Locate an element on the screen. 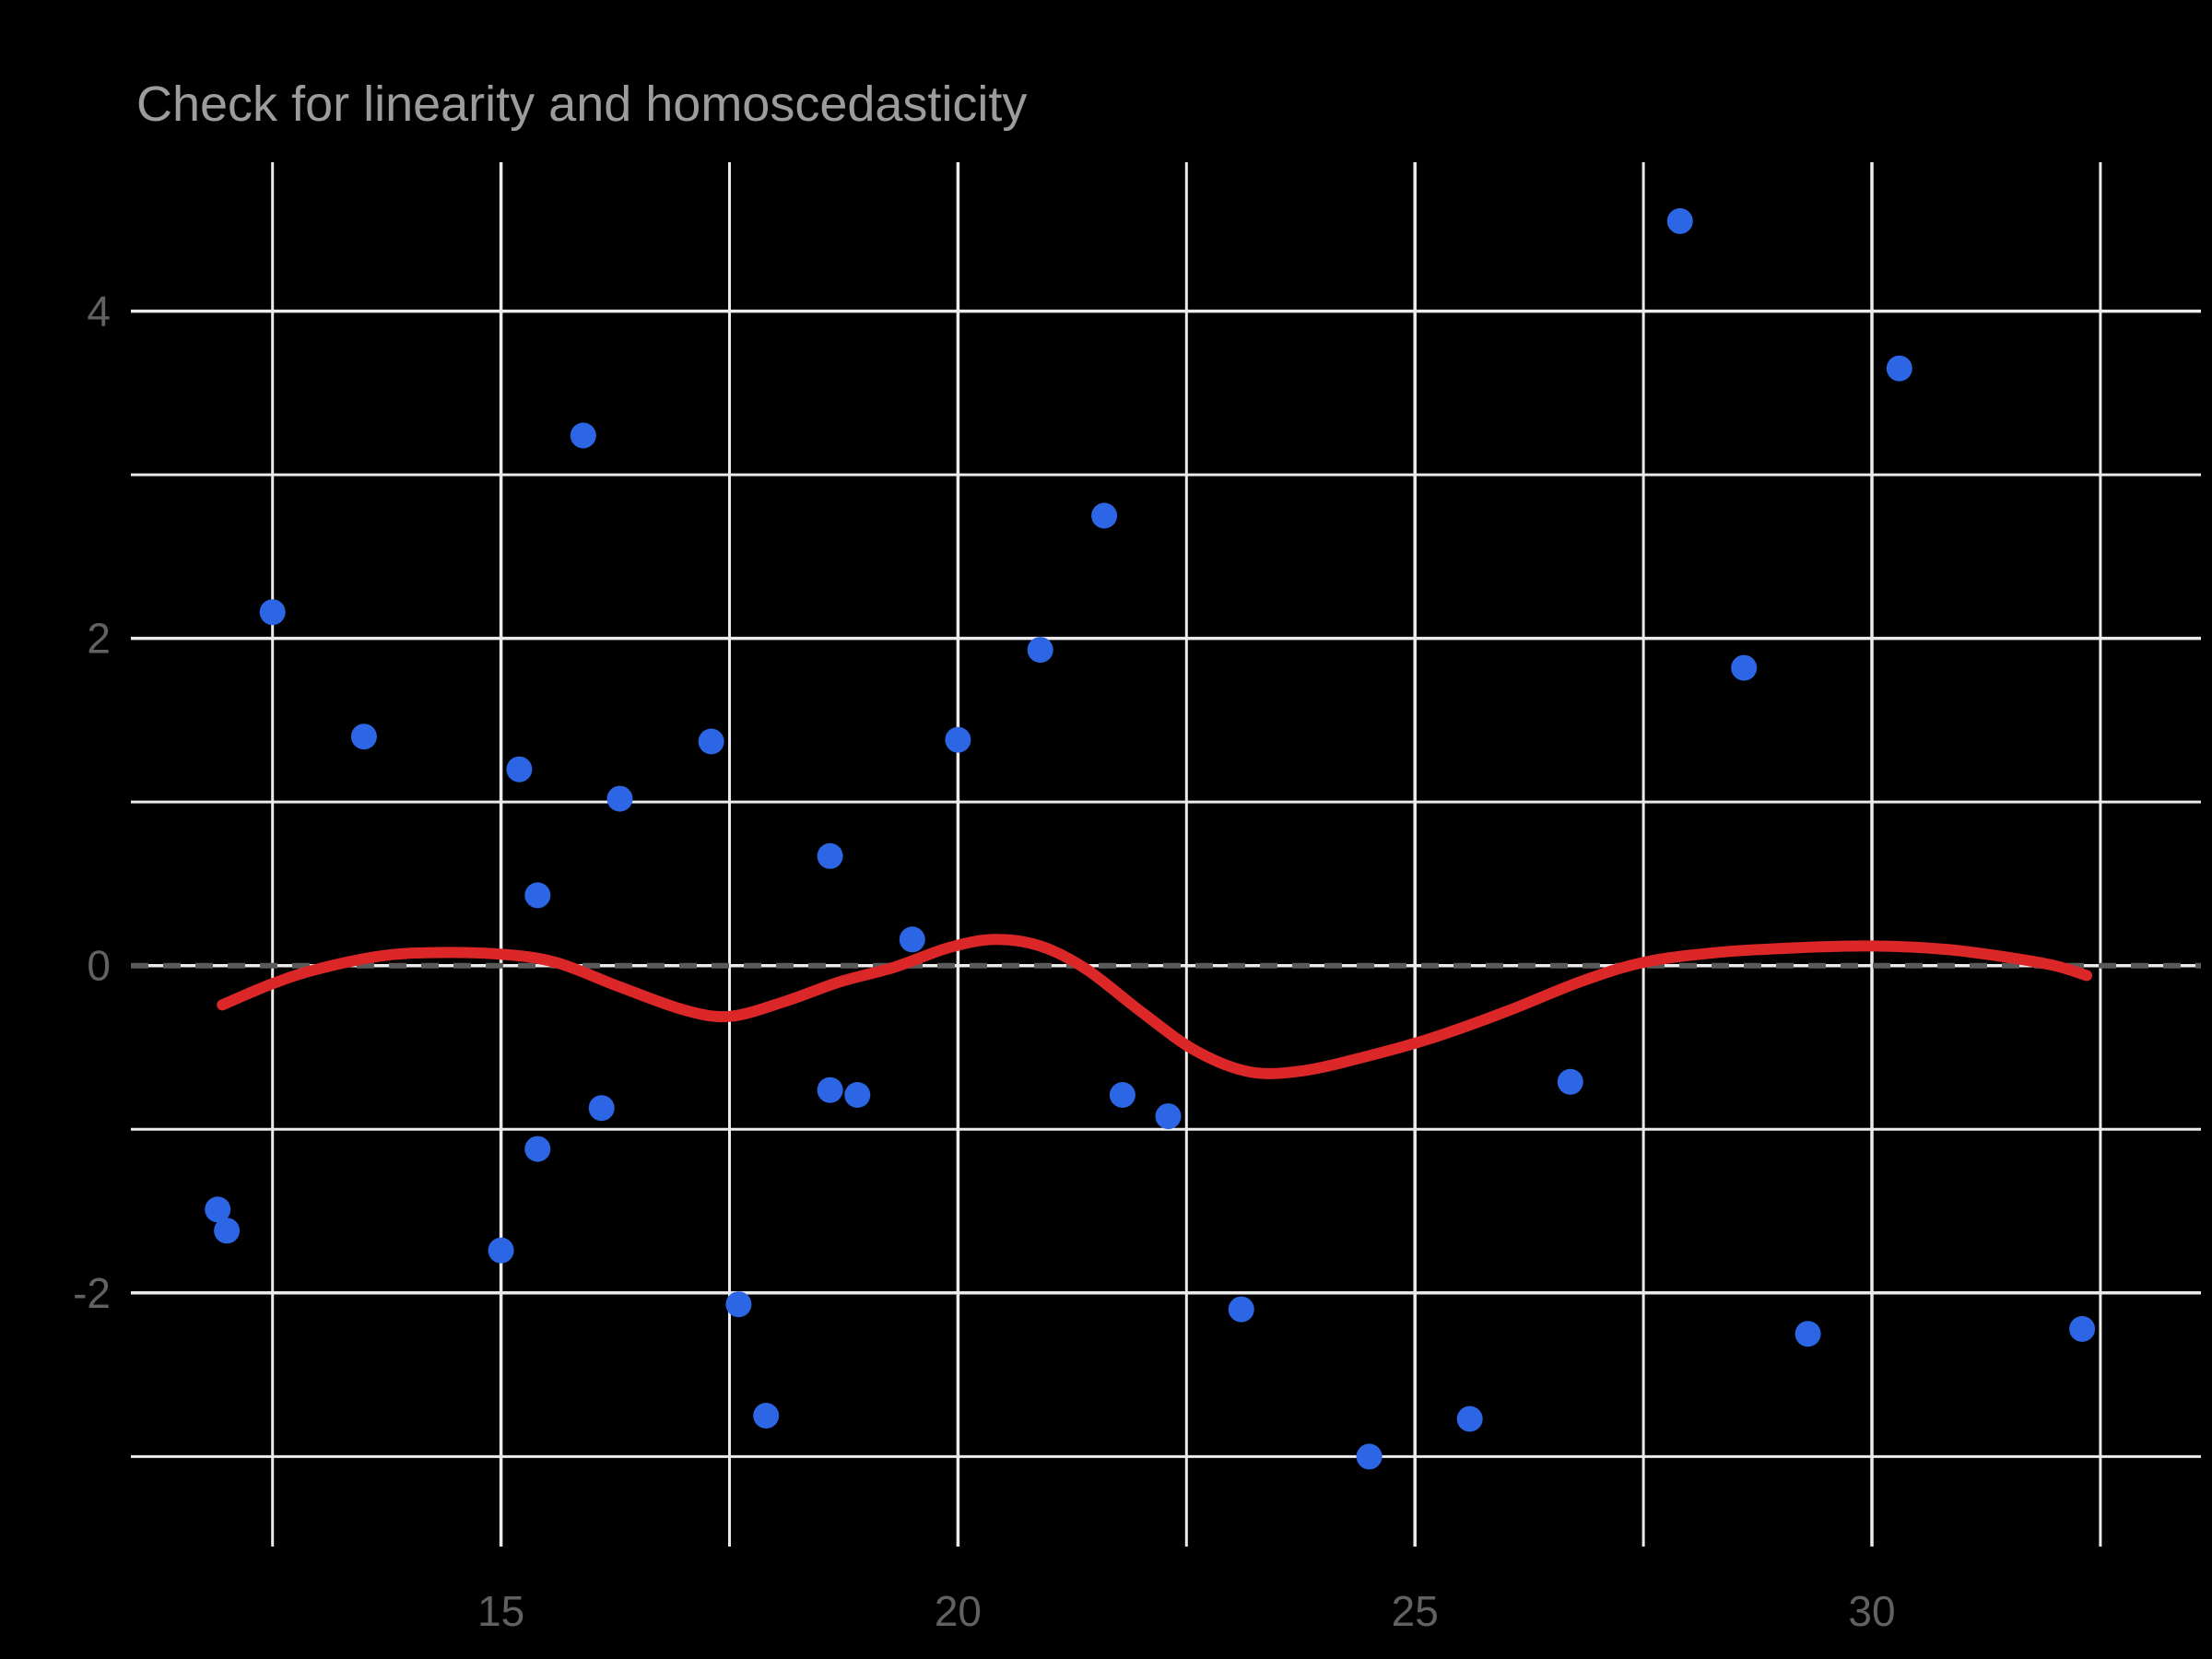  x-tick-label: 25 is located at coordinates (1415, 1611).